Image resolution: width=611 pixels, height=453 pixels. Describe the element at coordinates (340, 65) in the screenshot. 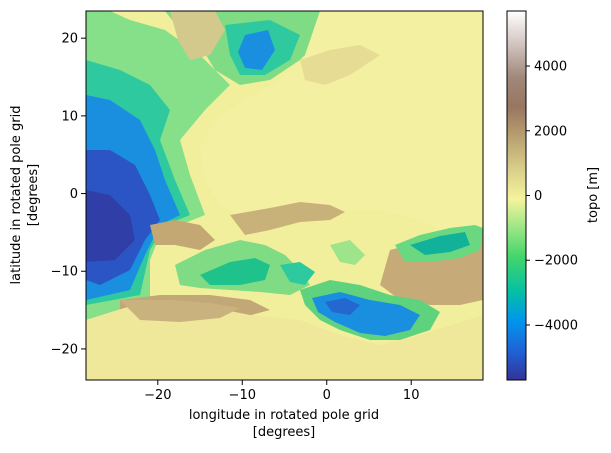

I see `heatmap-ridge-north` at that location.